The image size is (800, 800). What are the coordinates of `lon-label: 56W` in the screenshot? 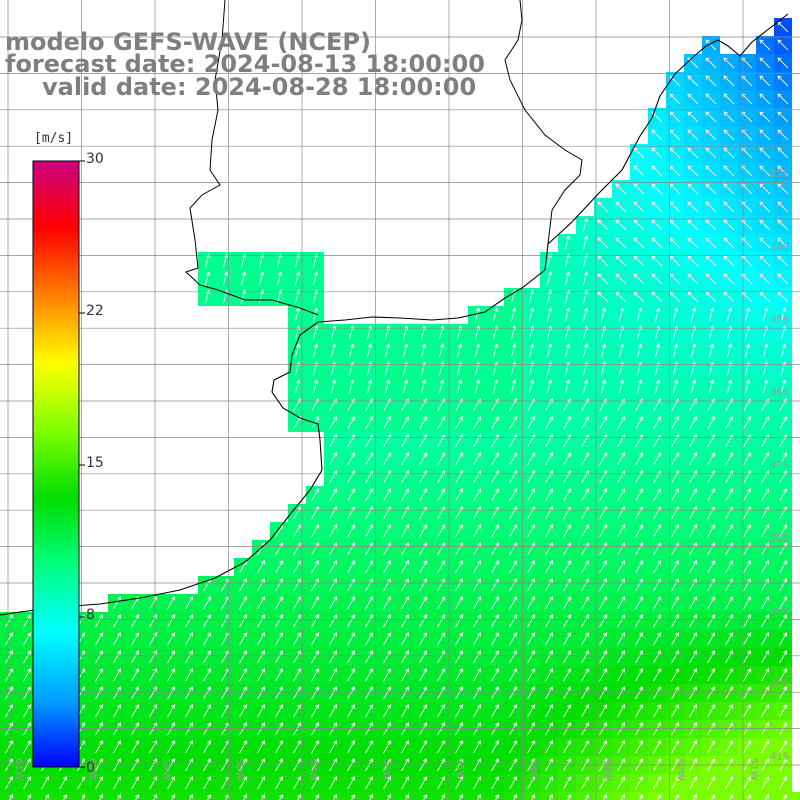 It's located at (386, 769).